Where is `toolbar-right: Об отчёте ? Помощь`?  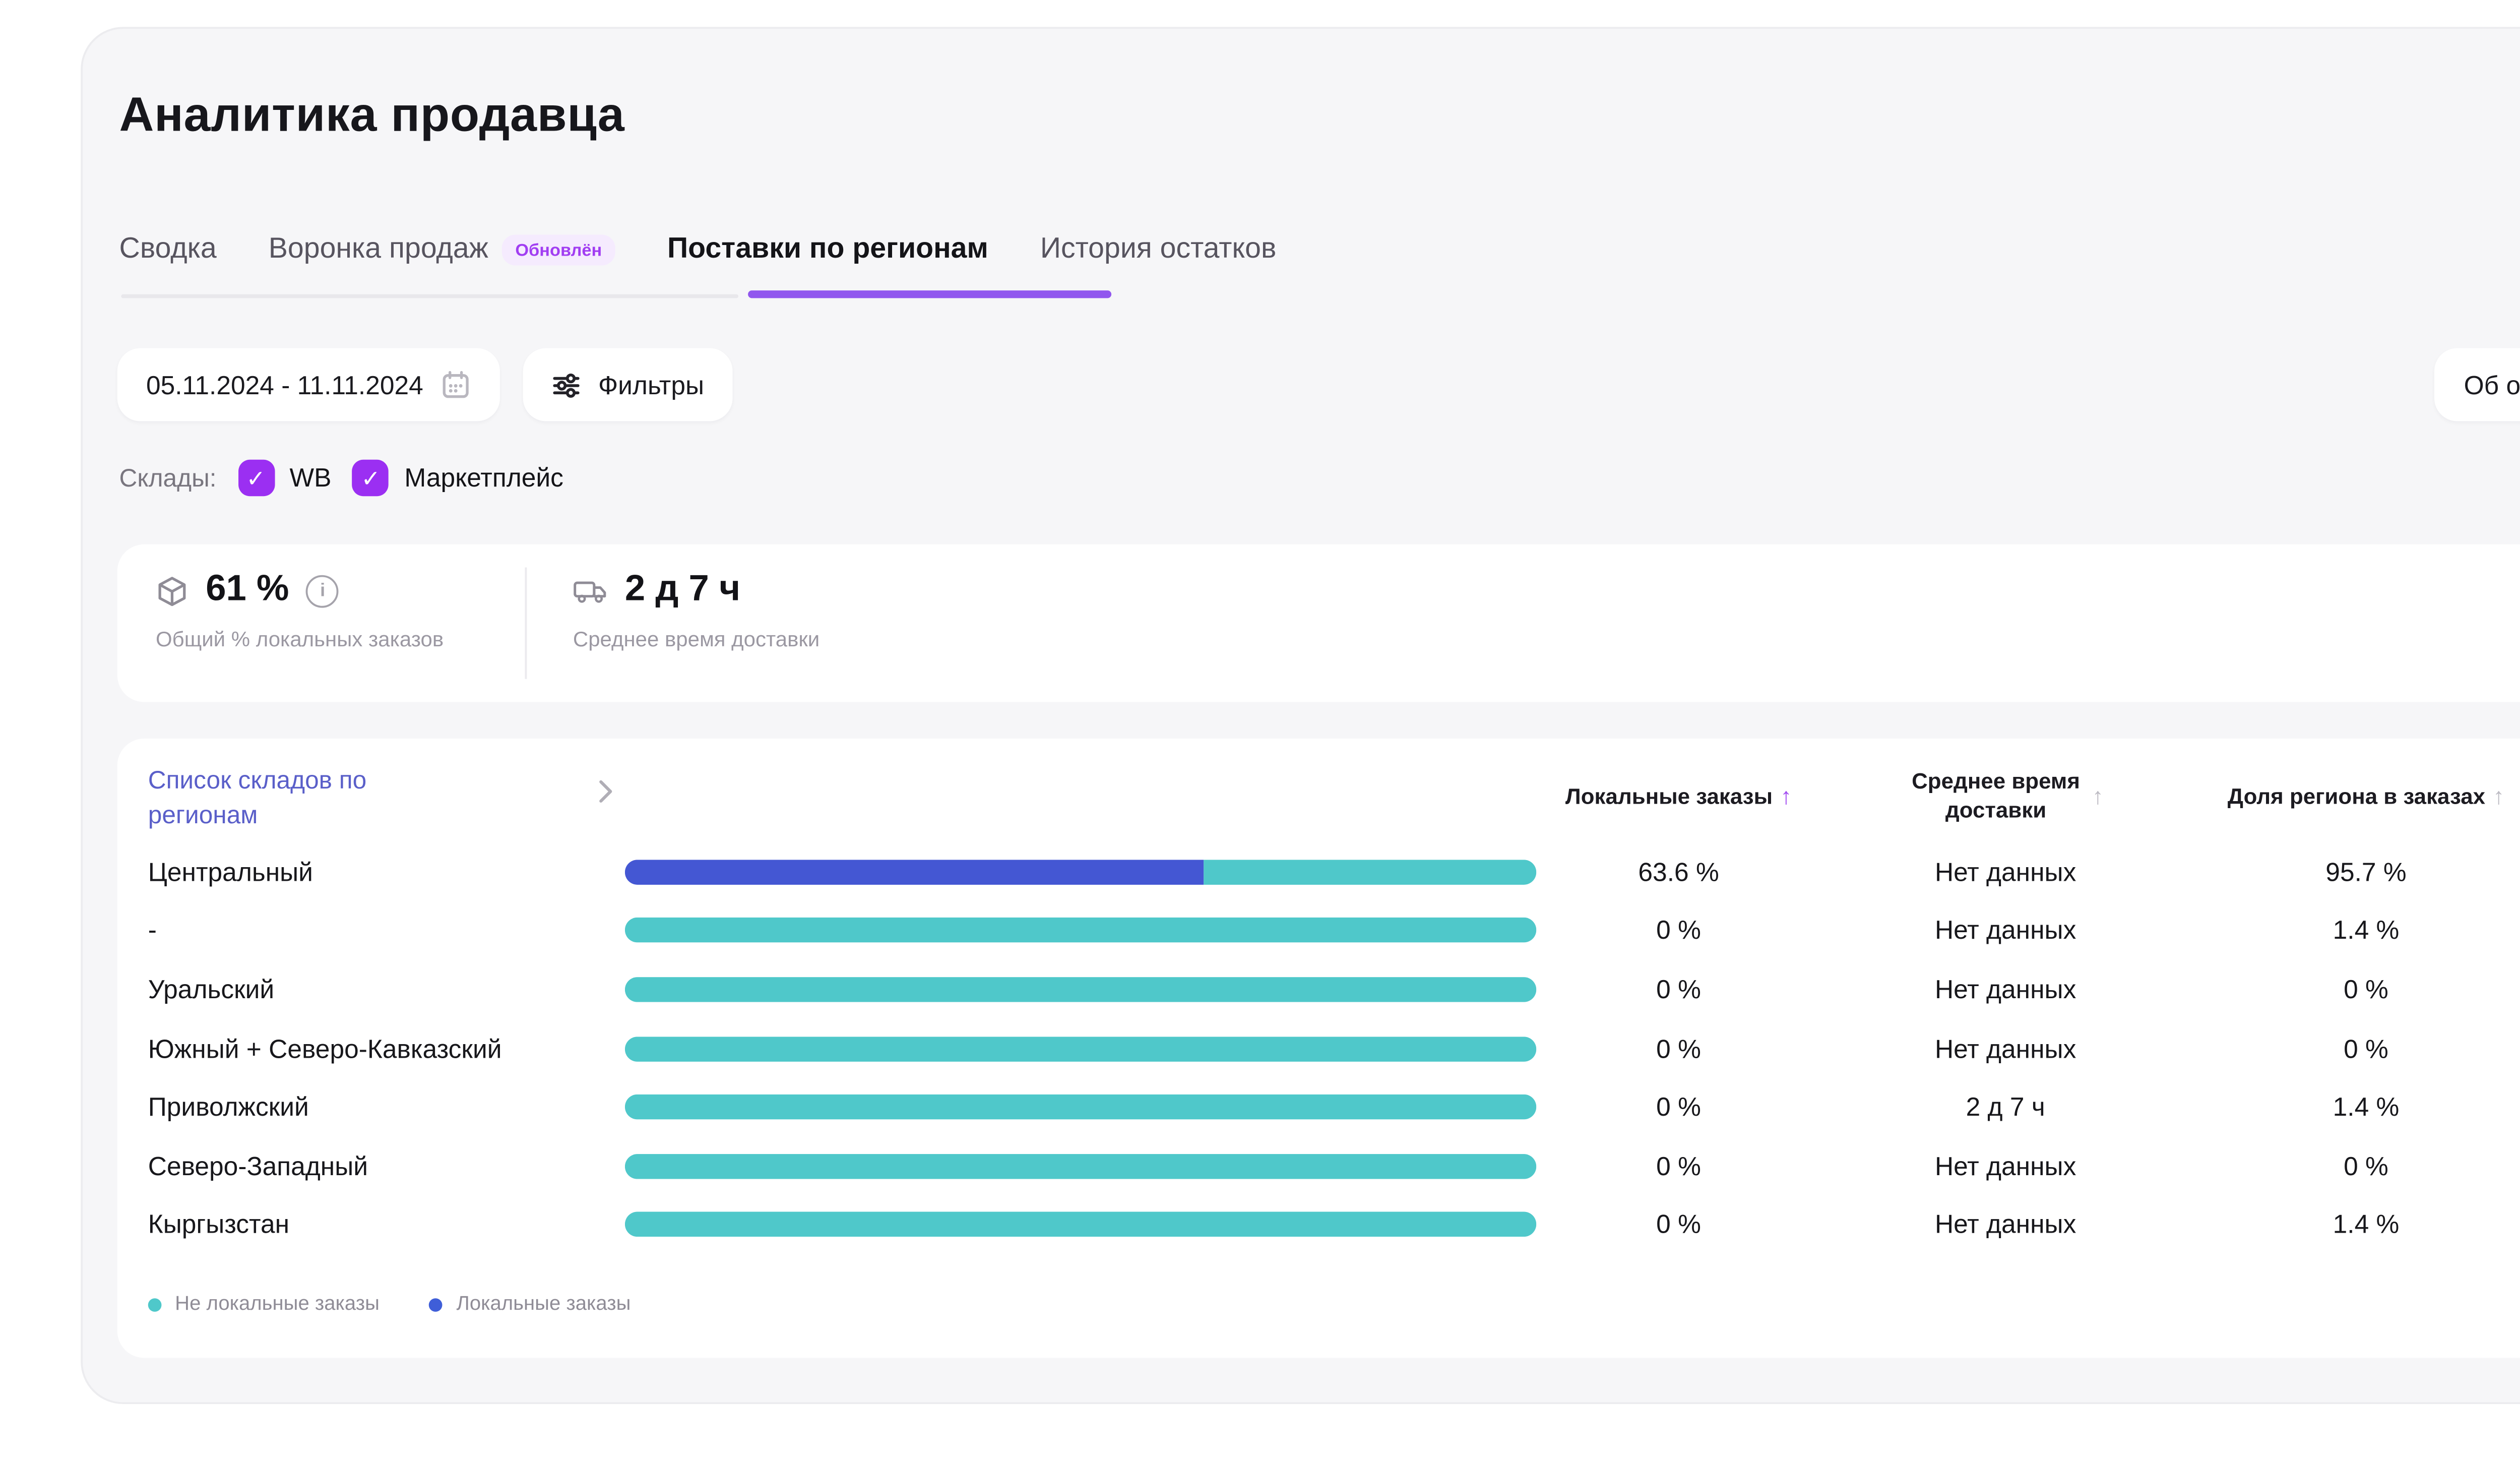 toolbar-right: Об отчёте ? Помощь is located at coordinates (2477, 384).